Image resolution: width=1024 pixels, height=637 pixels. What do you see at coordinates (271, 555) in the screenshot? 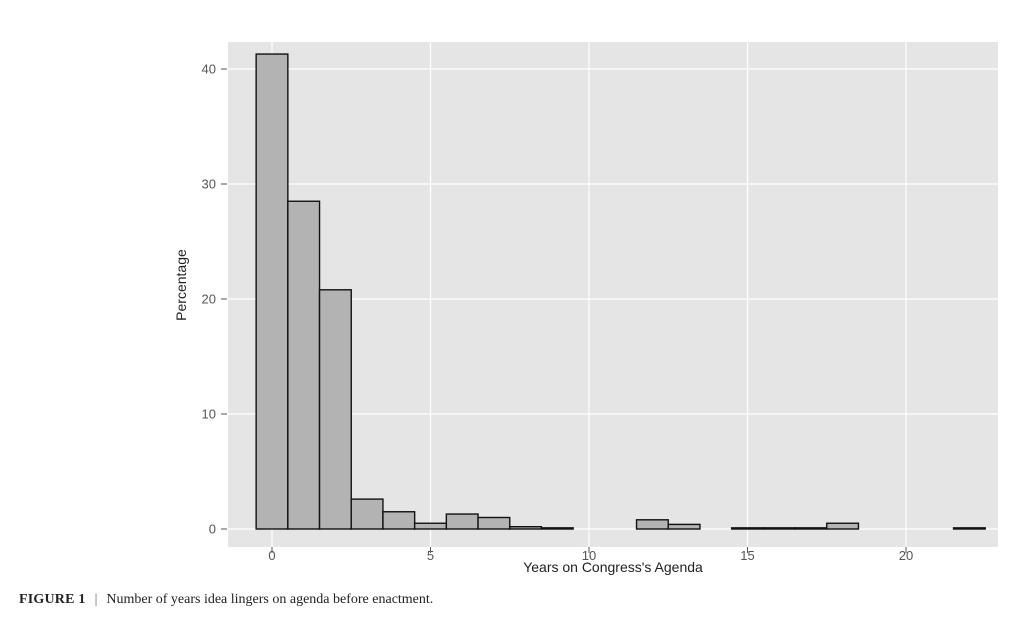
I see `x-tick-label: 0` at bounding box center [271, 555].